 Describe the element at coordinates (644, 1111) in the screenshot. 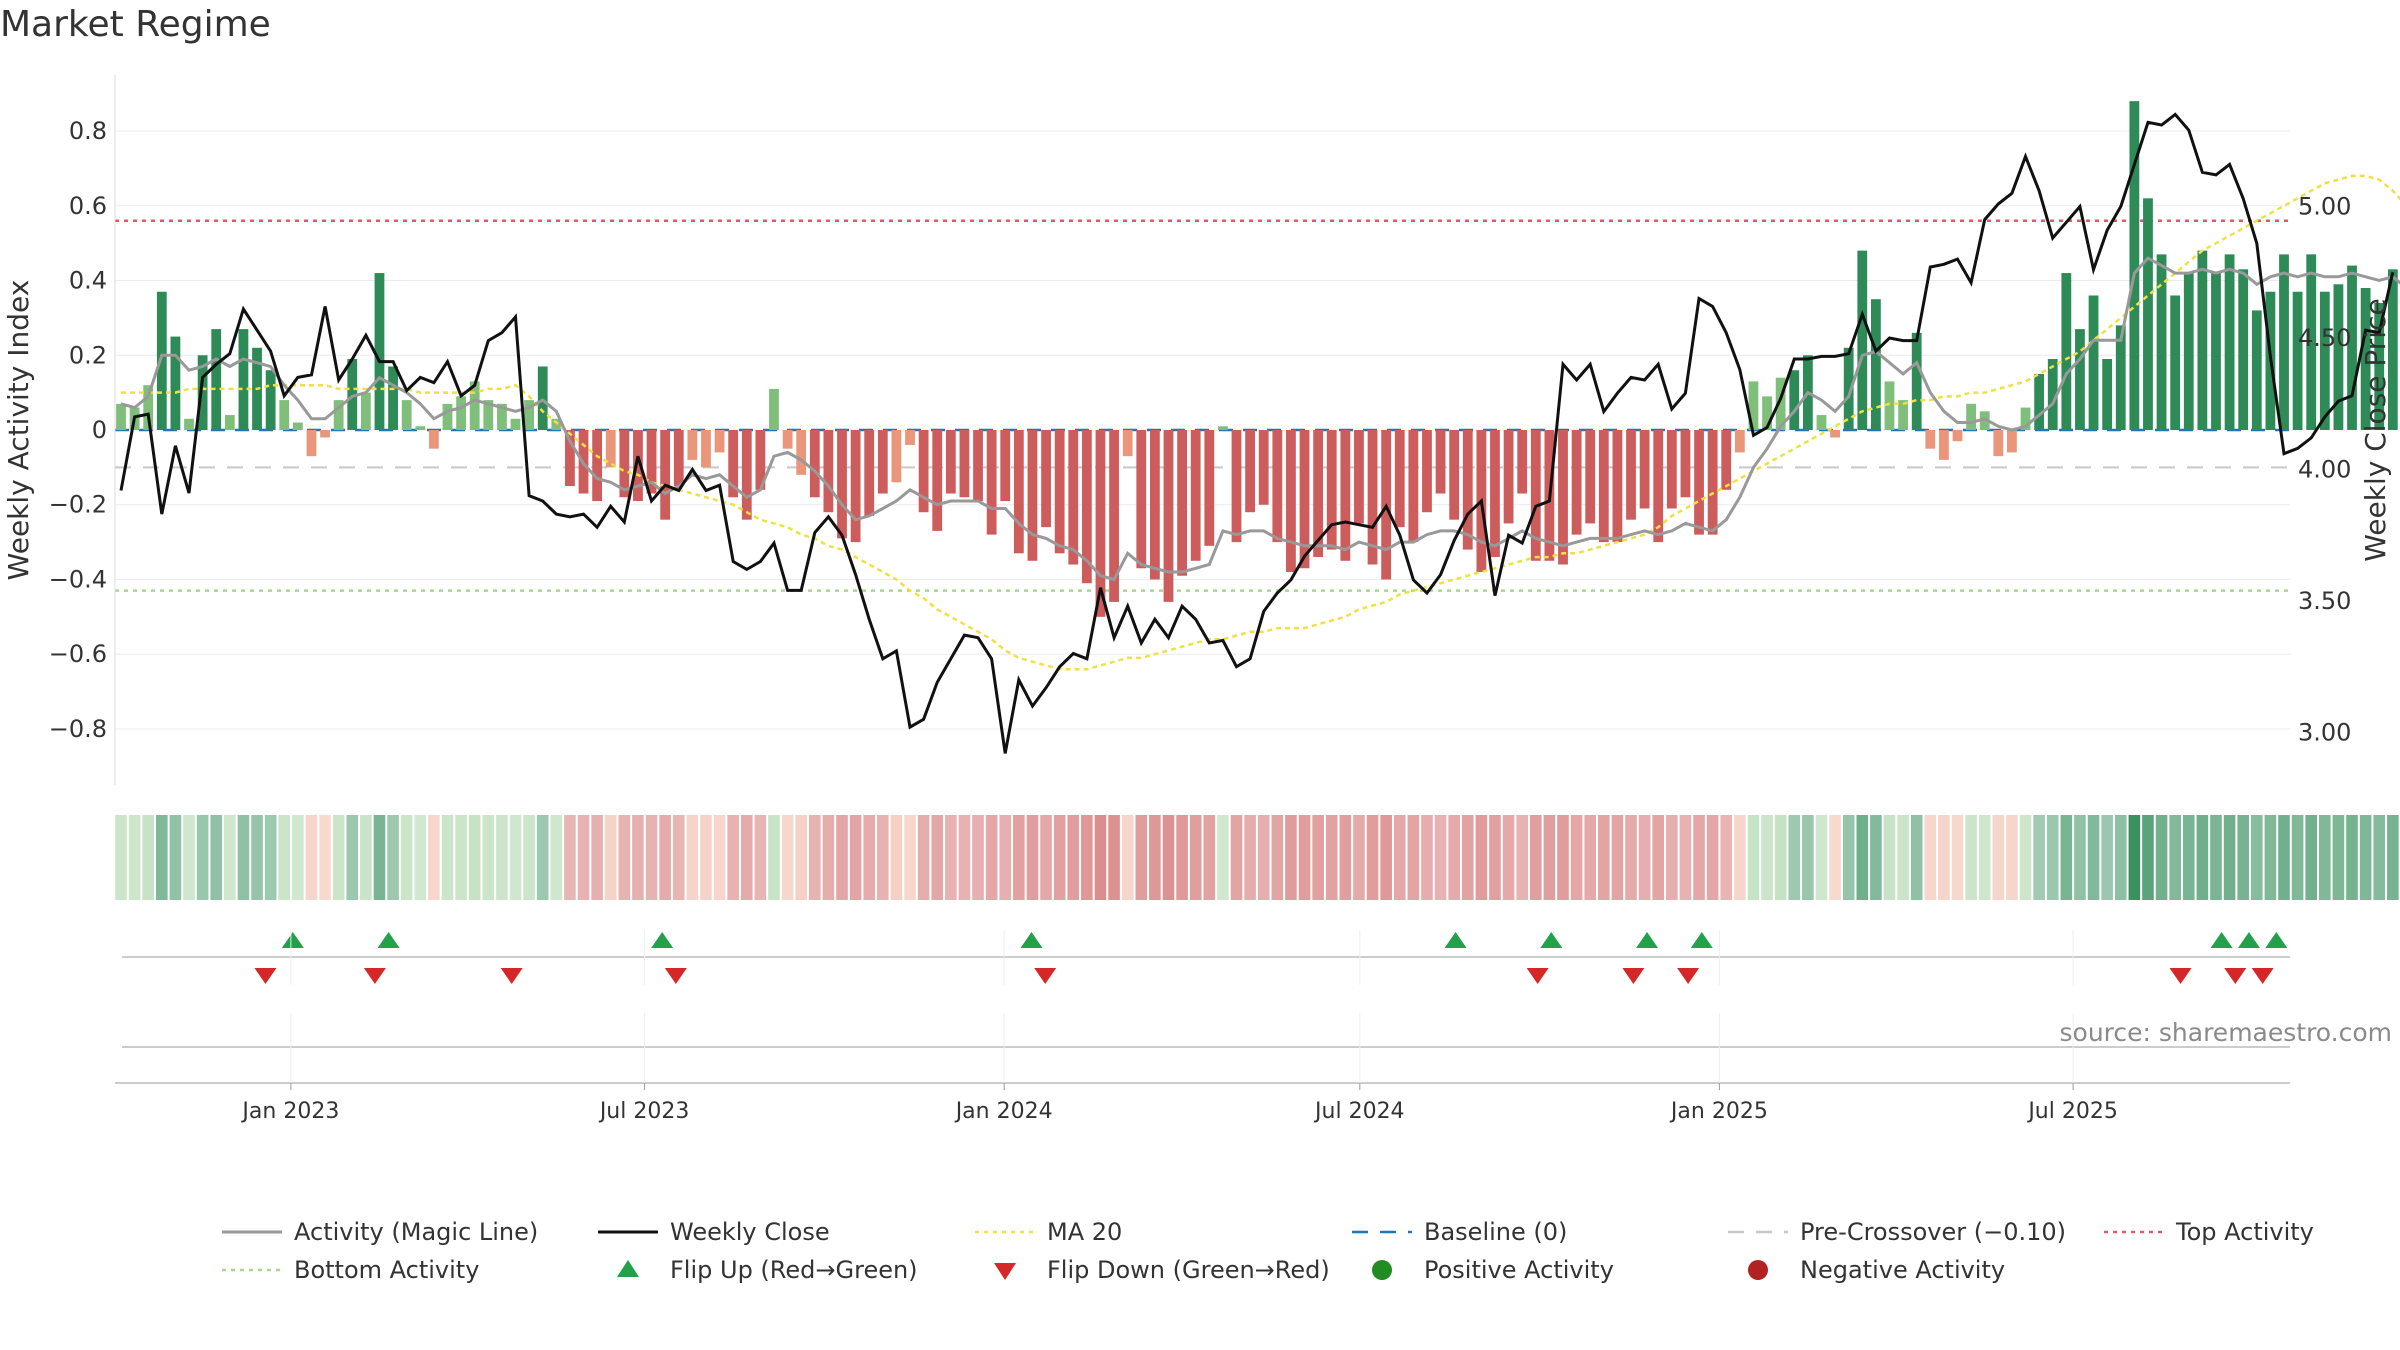

I see `x-tick-label: Jul 2023` at that location.